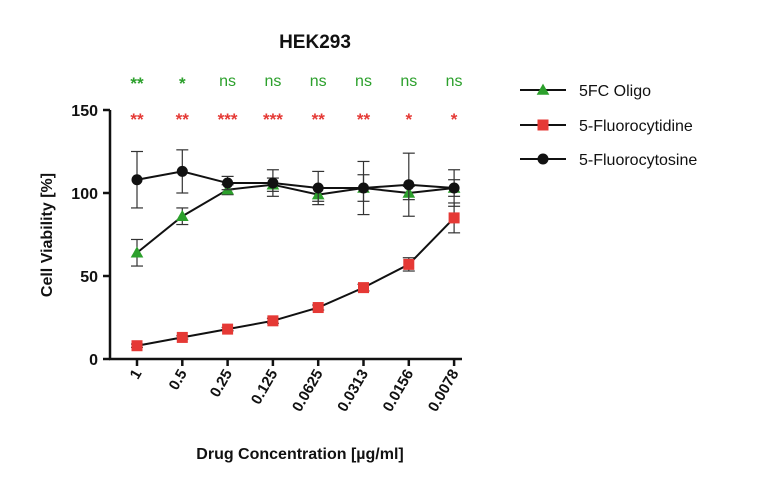  I want to click on legend-item: 5-Fluorocytidine, so click(606, 126).